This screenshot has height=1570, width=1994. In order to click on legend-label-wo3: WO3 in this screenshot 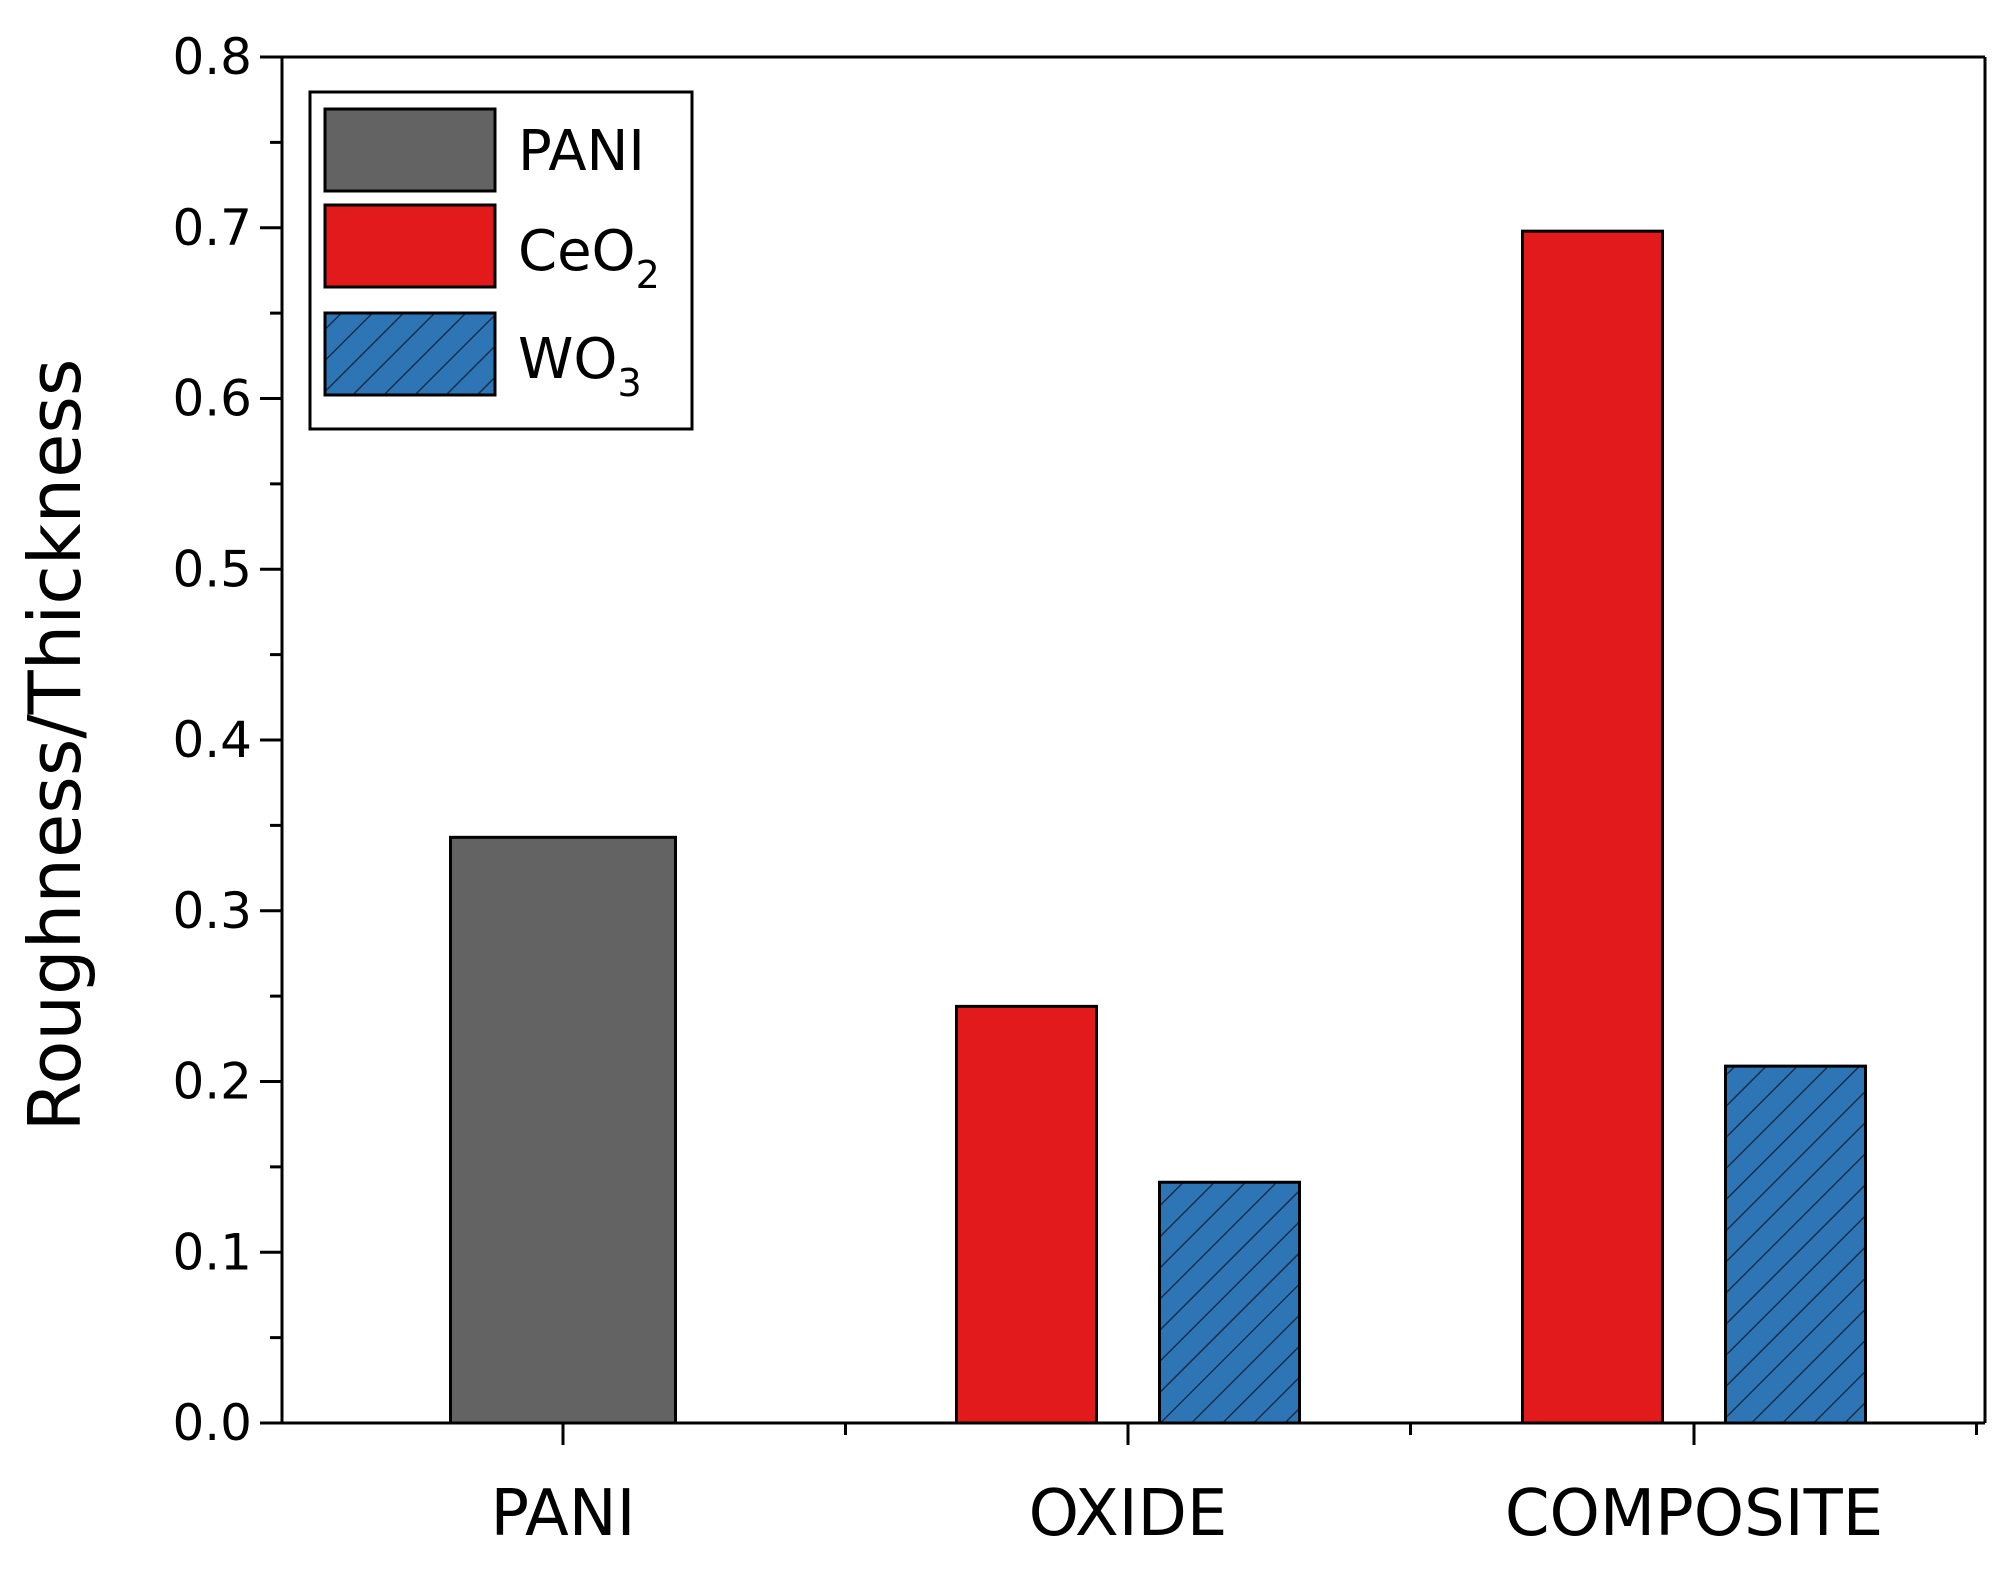, I will do `click(580, 366)`.